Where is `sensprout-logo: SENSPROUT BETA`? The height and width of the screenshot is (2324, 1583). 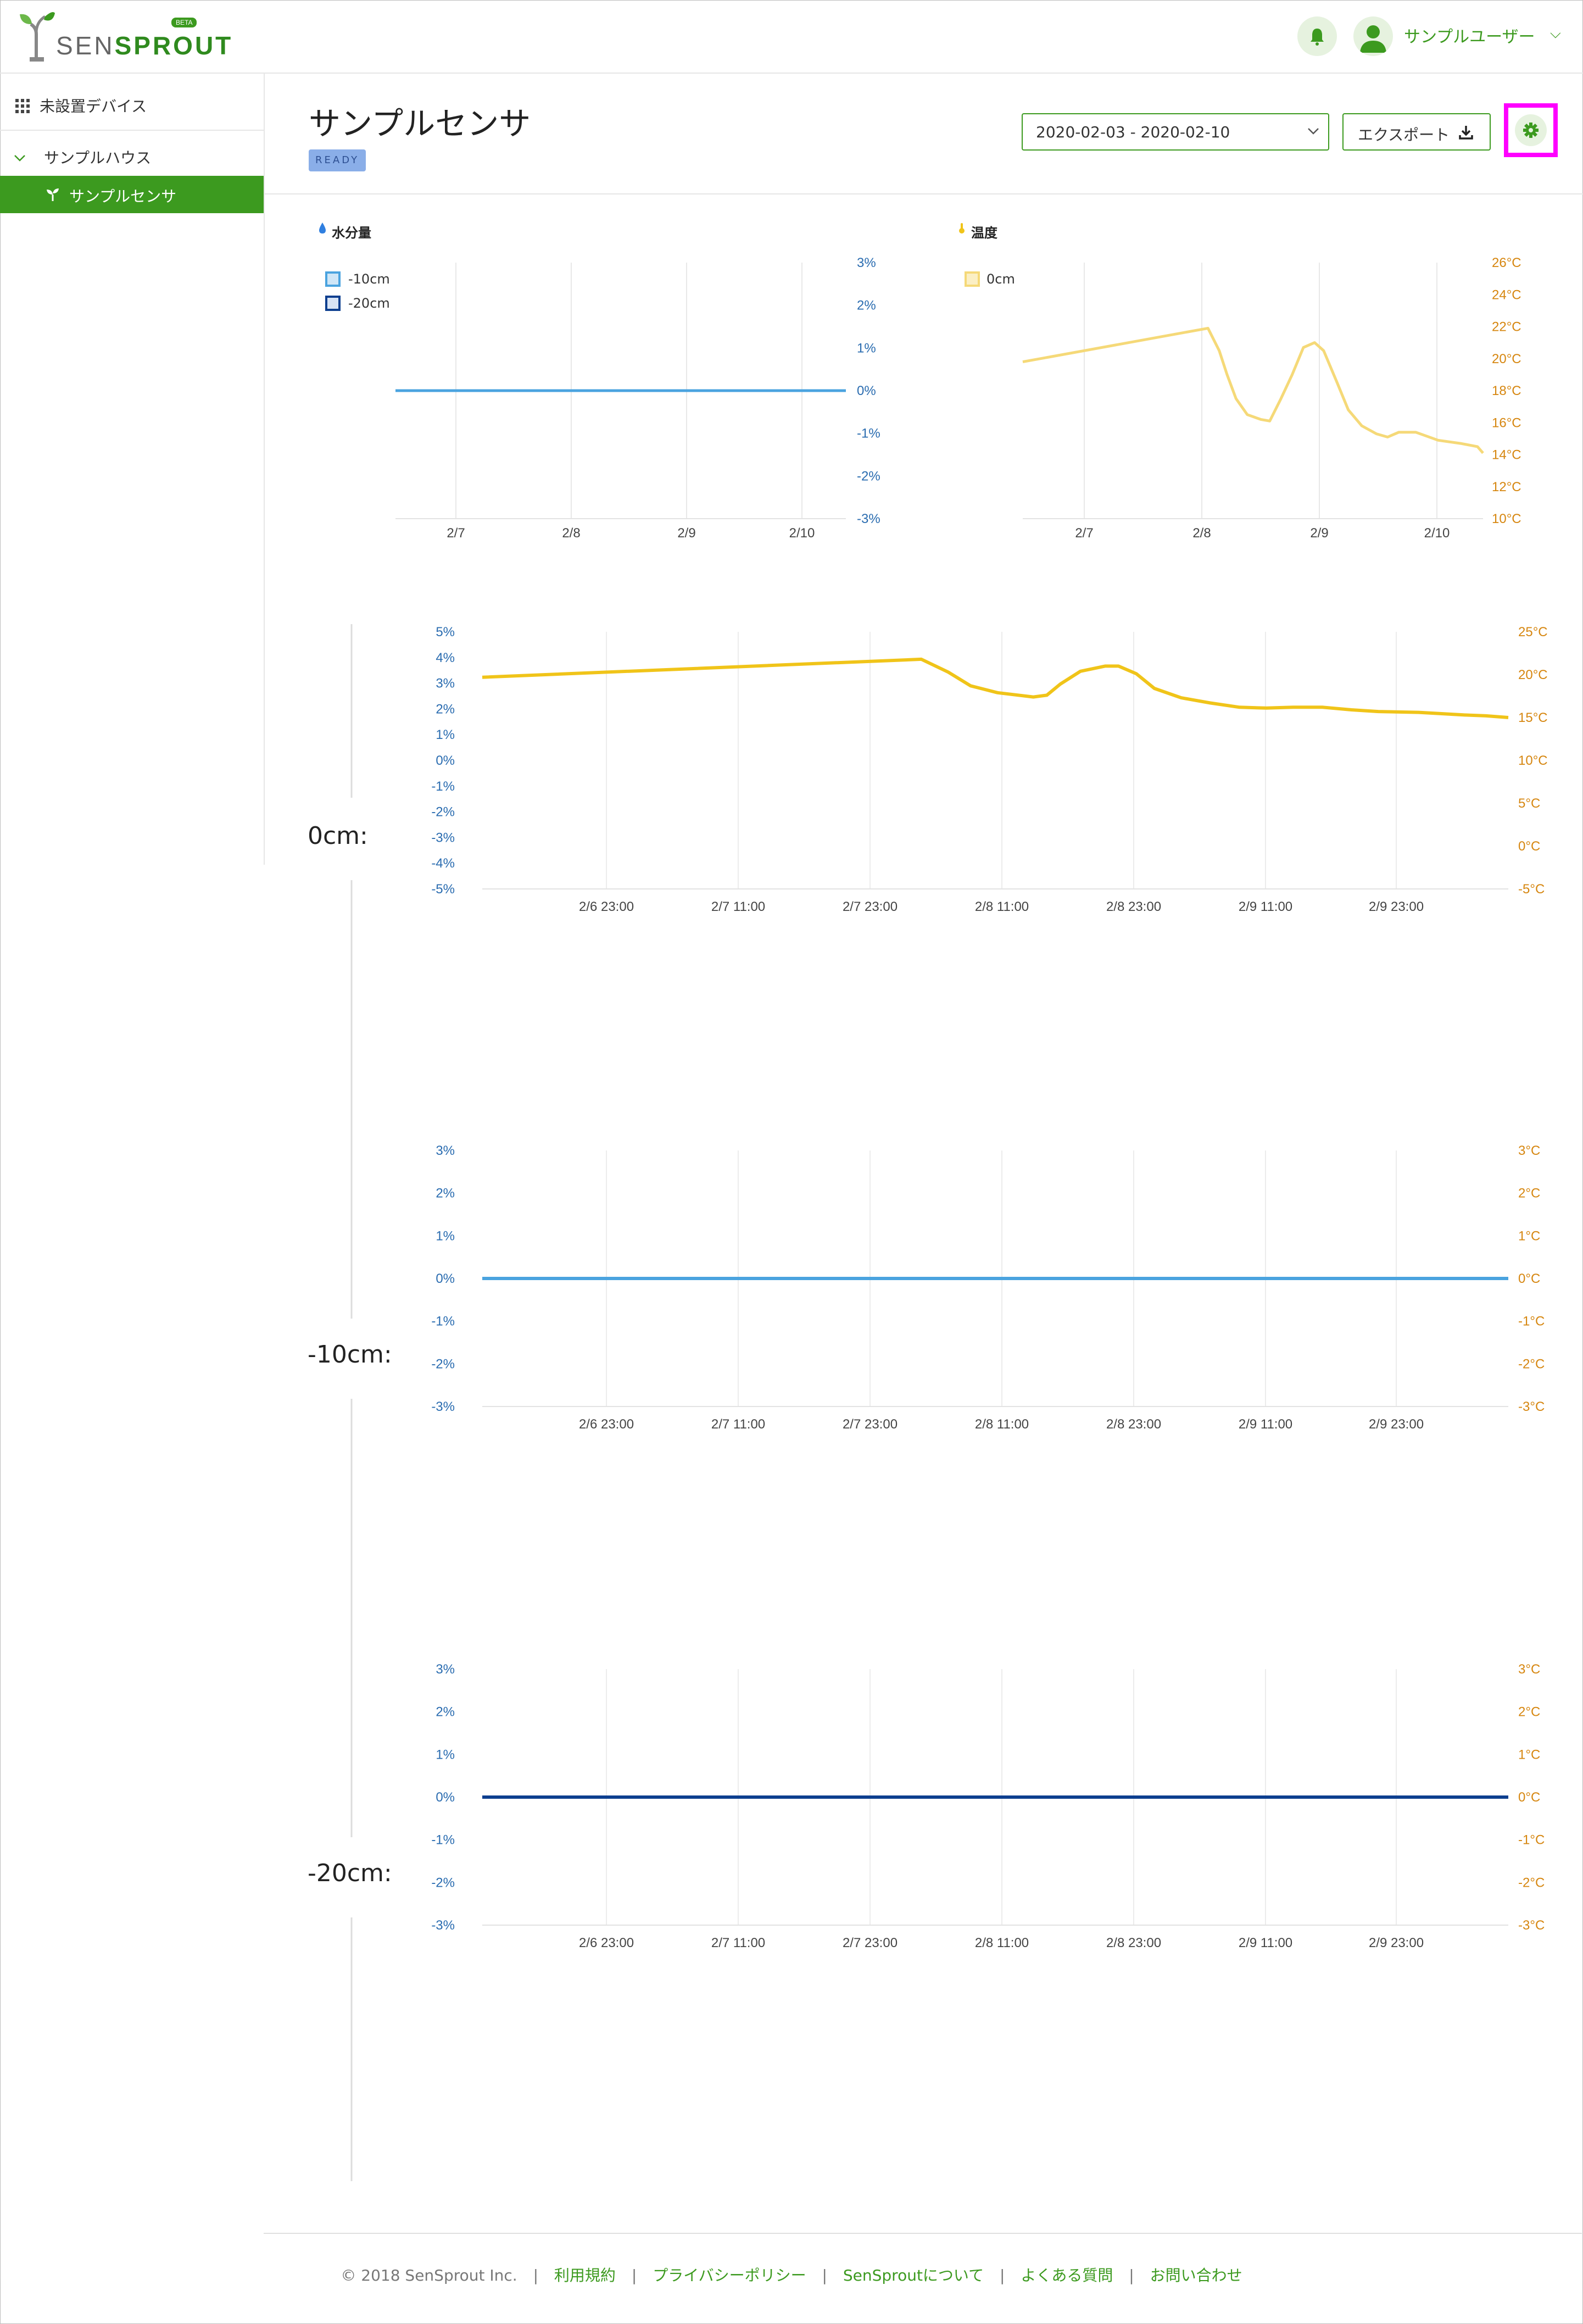 sensprout-logo: SENSPROUT BETA is located at coordinates (125, 36).